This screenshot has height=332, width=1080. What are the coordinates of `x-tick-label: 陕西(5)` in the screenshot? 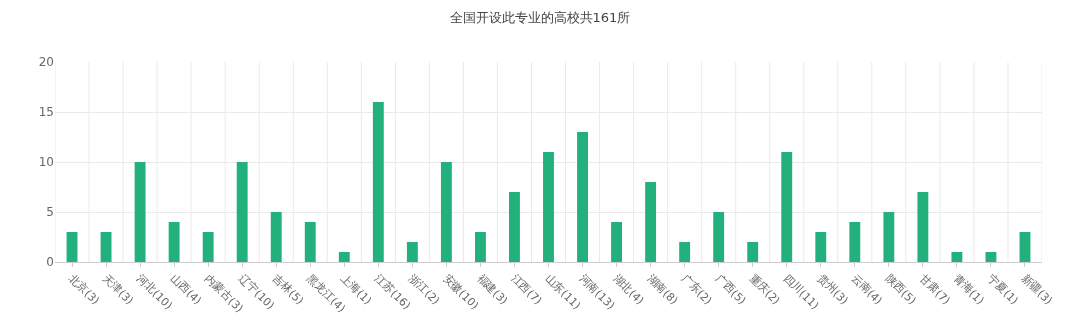 It's located at (900, 289).